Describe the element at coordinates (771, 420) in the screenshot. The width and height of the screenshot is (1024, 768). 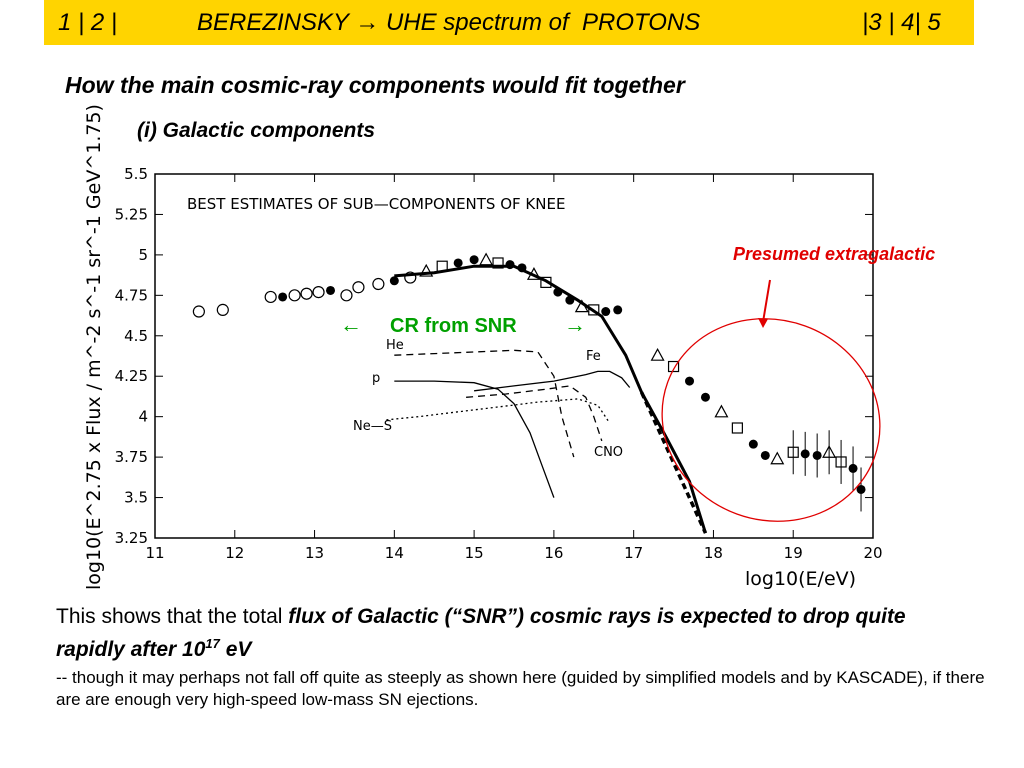
I see `extragalactic-ellipse` at that location.